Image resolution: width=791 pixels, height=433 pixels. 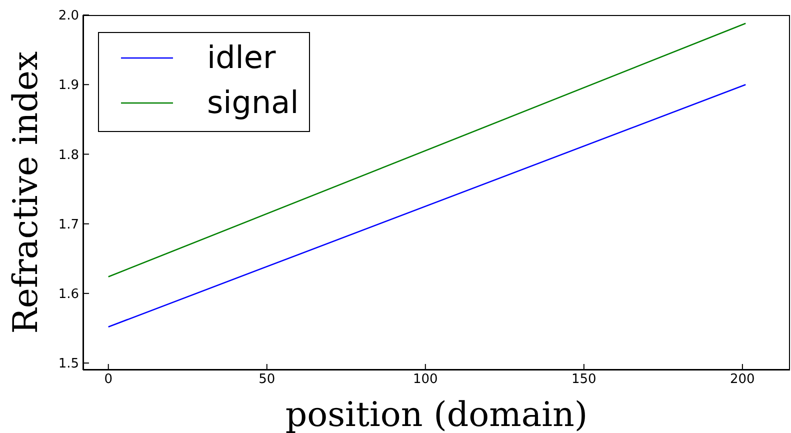 I want to click on x-tick-label: 0, so click(x=108, y=380).